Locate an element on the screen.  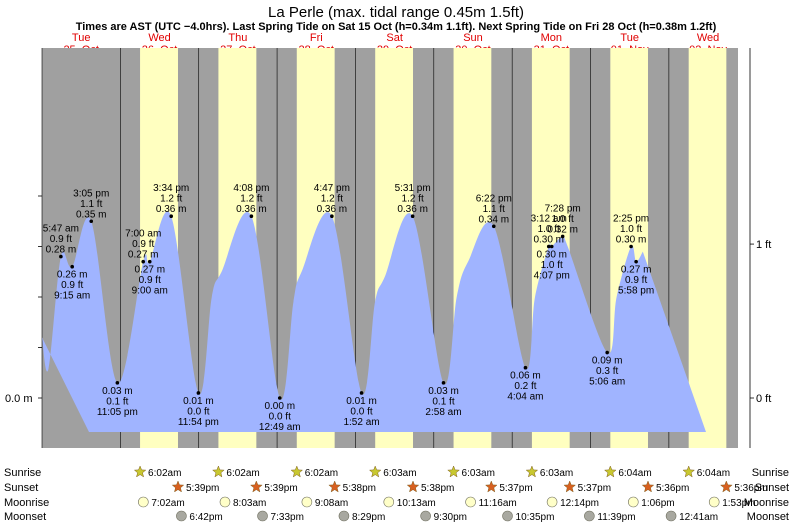
sunrise-time: 6:04am is located at coordinates (713, 473).